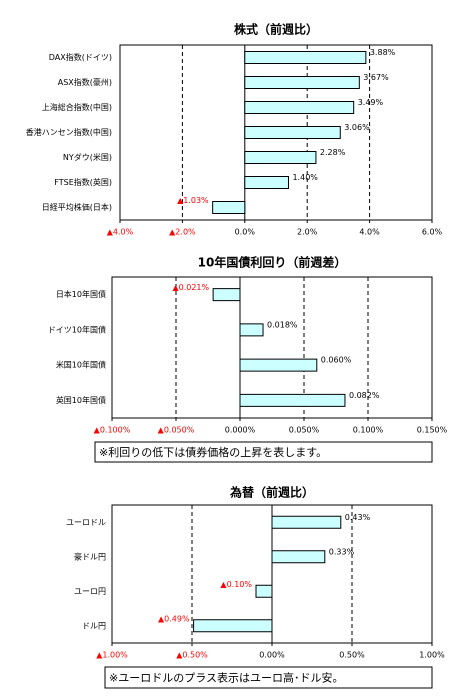 This screenshot has height=700, width=458. I want to click on x-tick-label: 0.100%, so click(368, 430).